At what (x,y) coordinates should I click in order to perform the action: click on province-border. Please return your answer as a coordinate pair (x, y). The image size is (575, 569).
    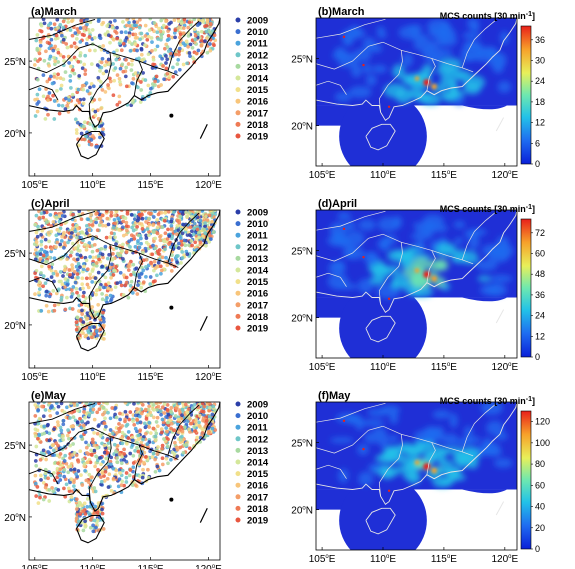
    Looking at the image, I should click on (183, 46).